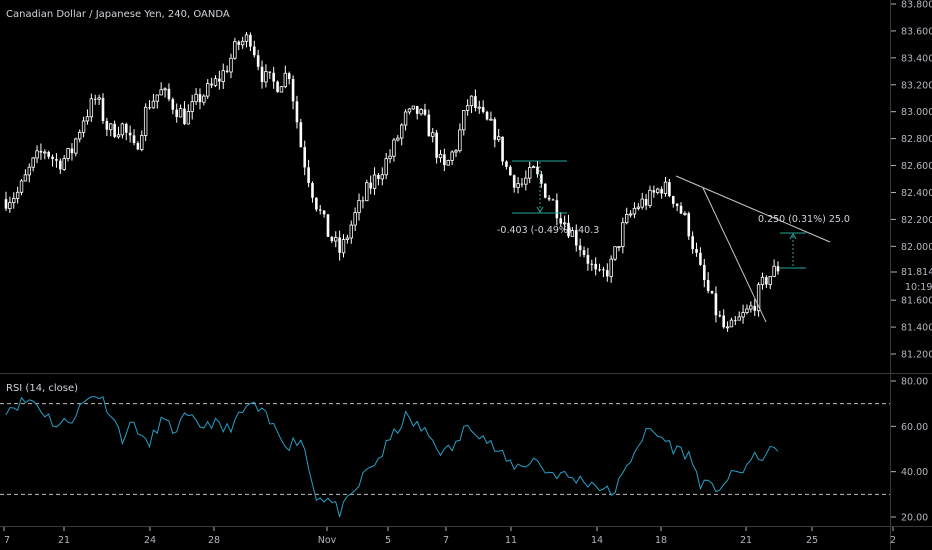 This screenshot has width=932, height=550. What do you see at coordinates (793, 250) in the screenshot?
I see `price-range-right` at bounding box center [793, 250].